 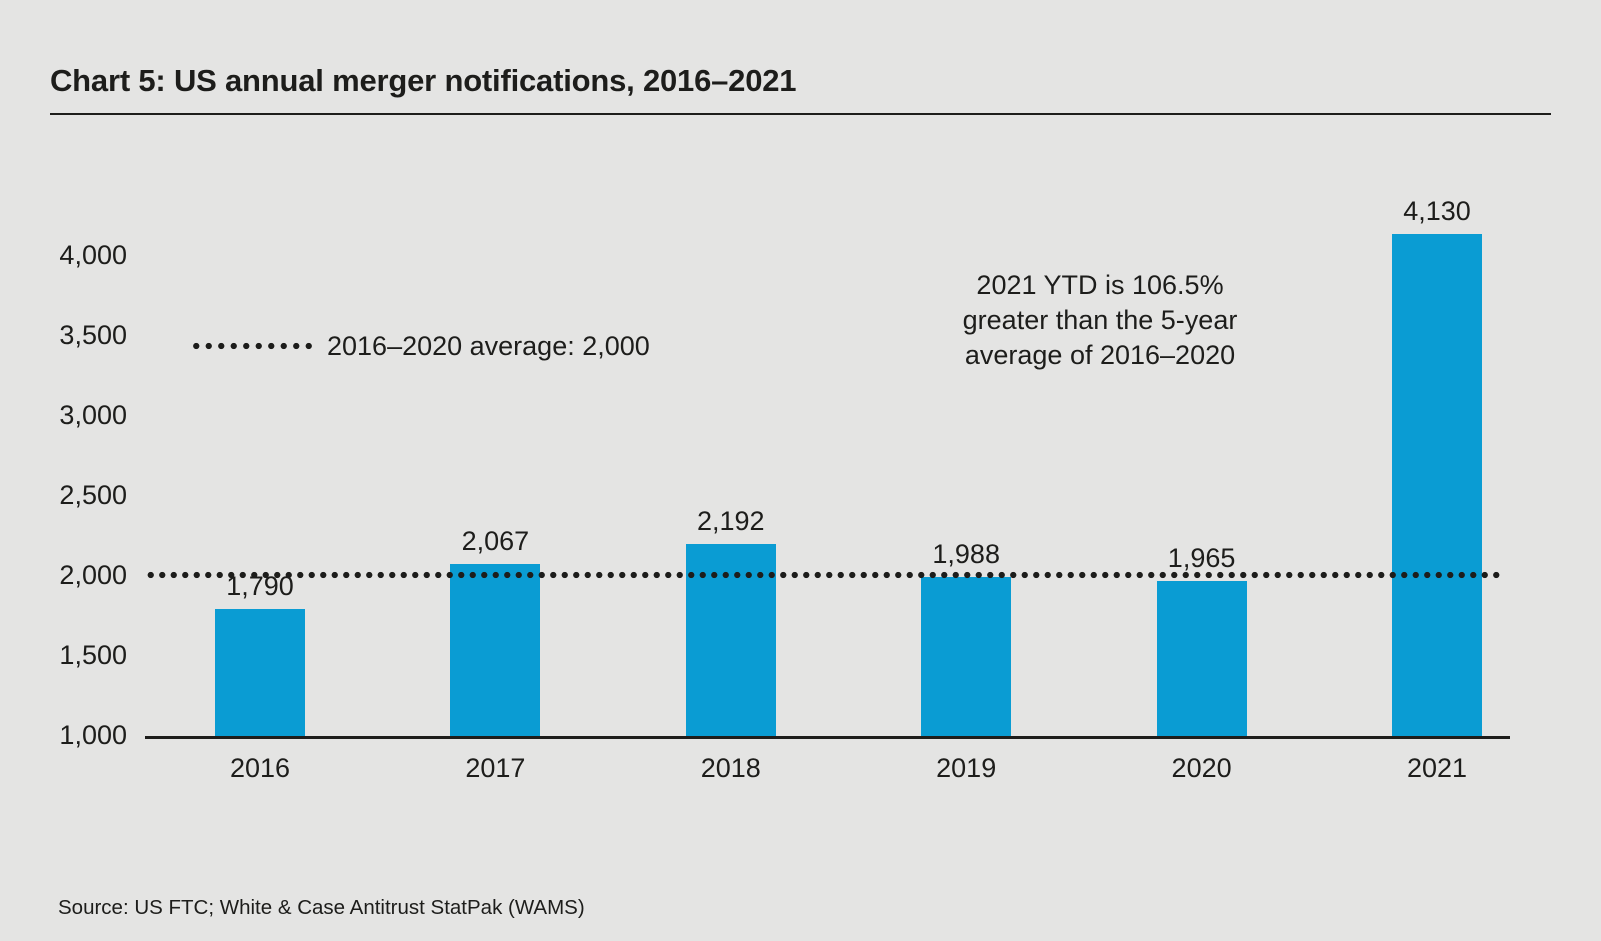 What do you see at coordinates (1201, 557) in the screenshot?
I see `bar-value-label: 1,965` at bounding box center [1201, 557].